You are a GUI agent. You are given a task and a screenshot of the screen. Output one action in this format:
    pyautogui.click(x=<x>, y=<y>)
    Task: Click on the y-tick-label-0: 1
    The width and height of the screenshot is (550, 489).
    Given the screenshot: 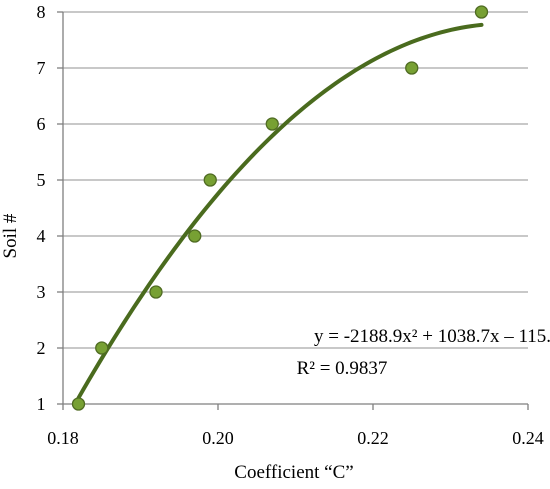 What is the action you would take?
    pyautogui.click(x=41, y=404)
    